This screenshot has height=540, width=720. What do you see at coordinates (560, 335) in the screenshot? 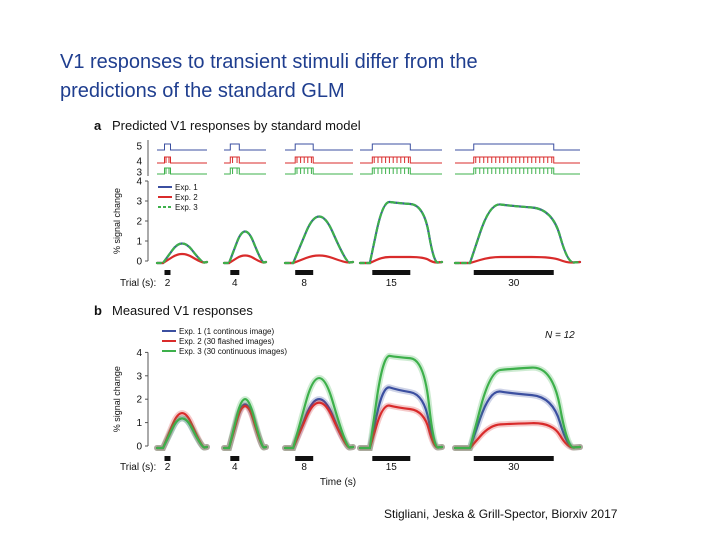
I see `n-annotation: N = 12` at bounding box center [560, 335].